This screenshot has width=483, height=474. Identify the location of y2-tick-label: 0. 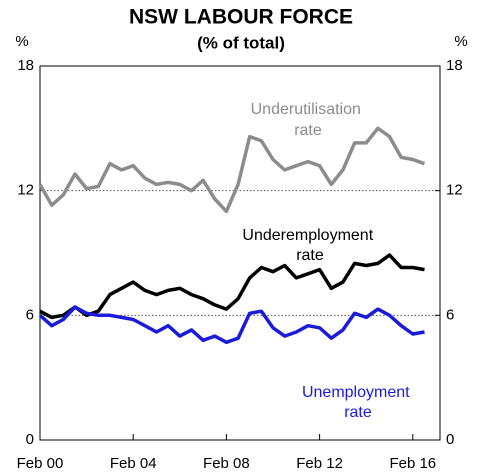
(450, 439).